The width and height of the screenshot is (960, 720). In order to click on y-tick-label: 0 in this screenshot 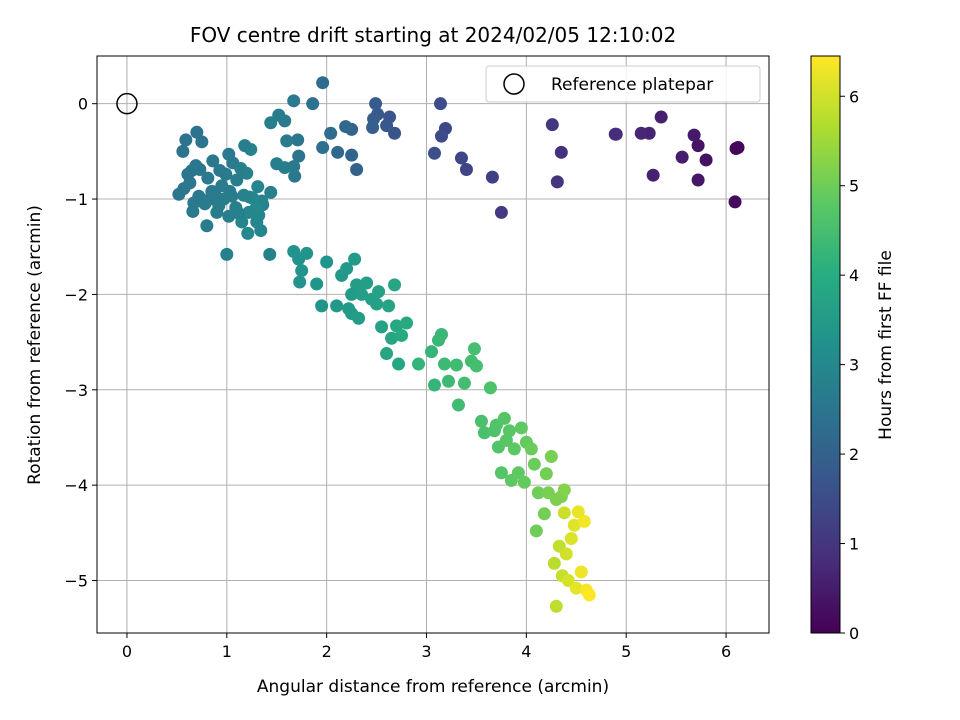, I will do `click(83, 104)`.